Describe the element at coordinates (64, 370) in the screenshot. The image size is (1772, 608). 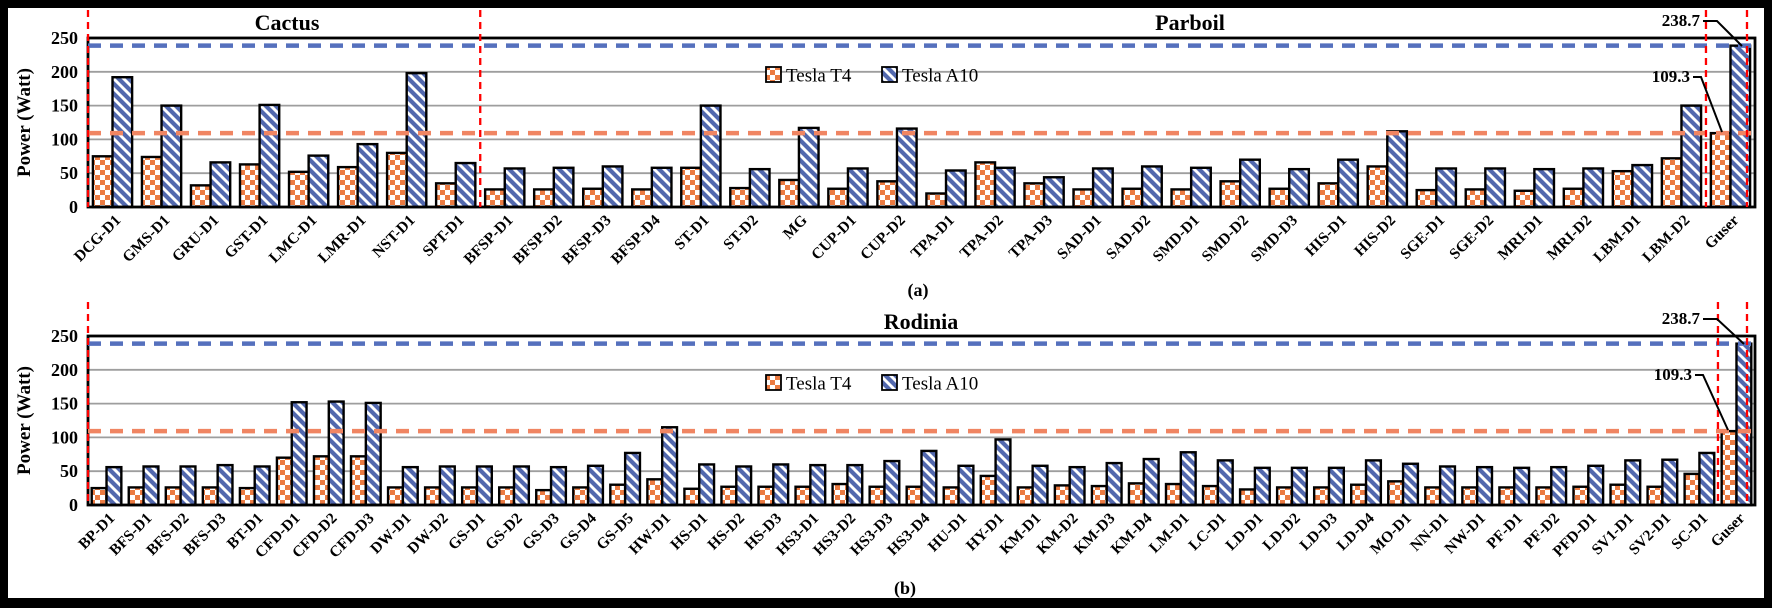
I see `y-tick-label: 200` at that location.